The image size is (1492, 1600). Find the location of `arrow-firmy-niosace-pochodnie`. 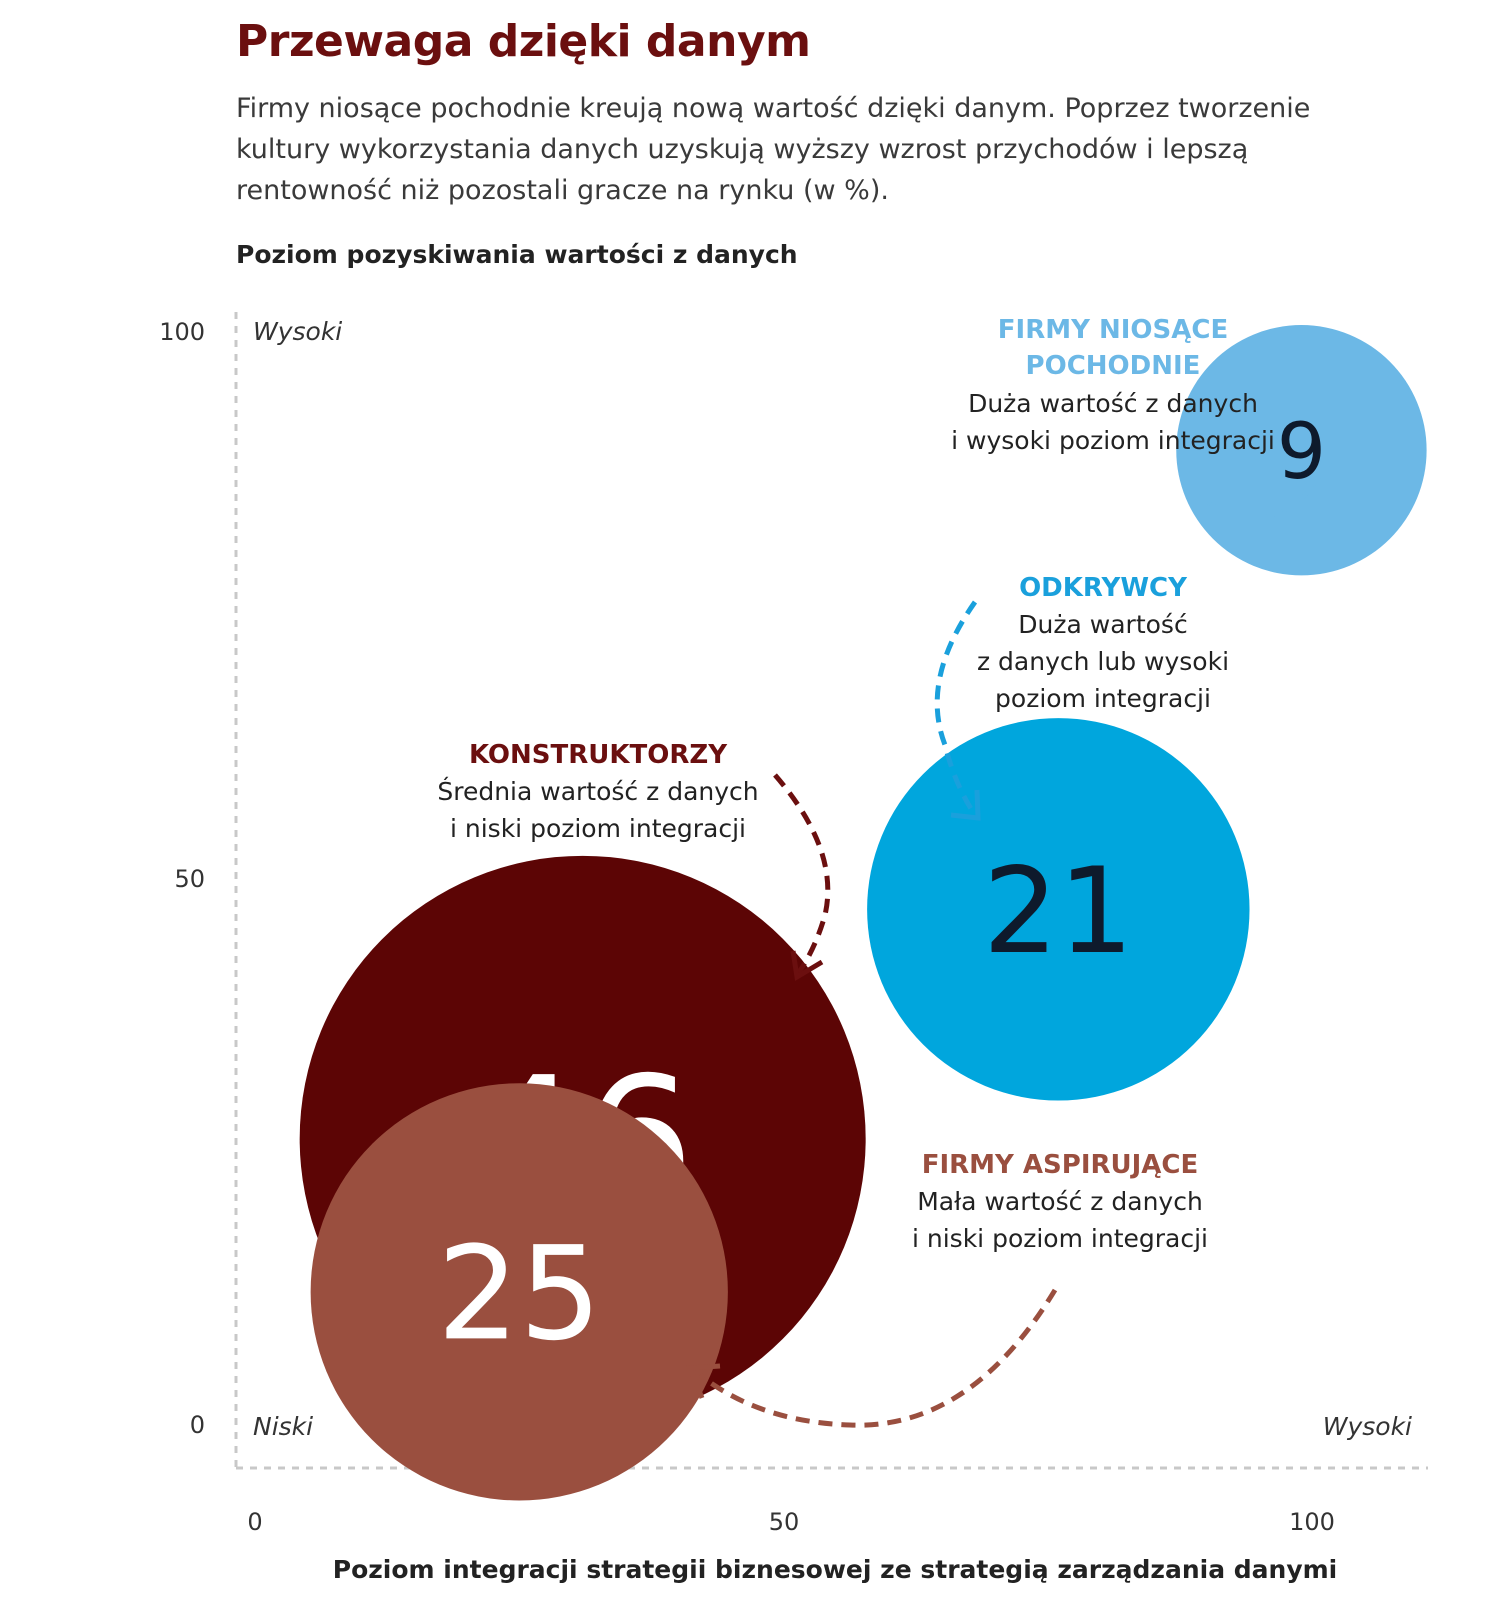

arrow-firmy-niosace-pochodnie is located at coordinates (1265, 483).